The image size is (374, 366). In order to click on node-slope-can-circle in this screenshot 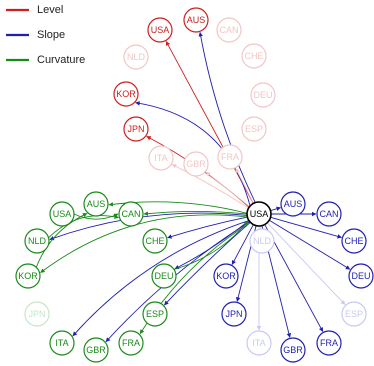, I will do `click(329, 214)`.